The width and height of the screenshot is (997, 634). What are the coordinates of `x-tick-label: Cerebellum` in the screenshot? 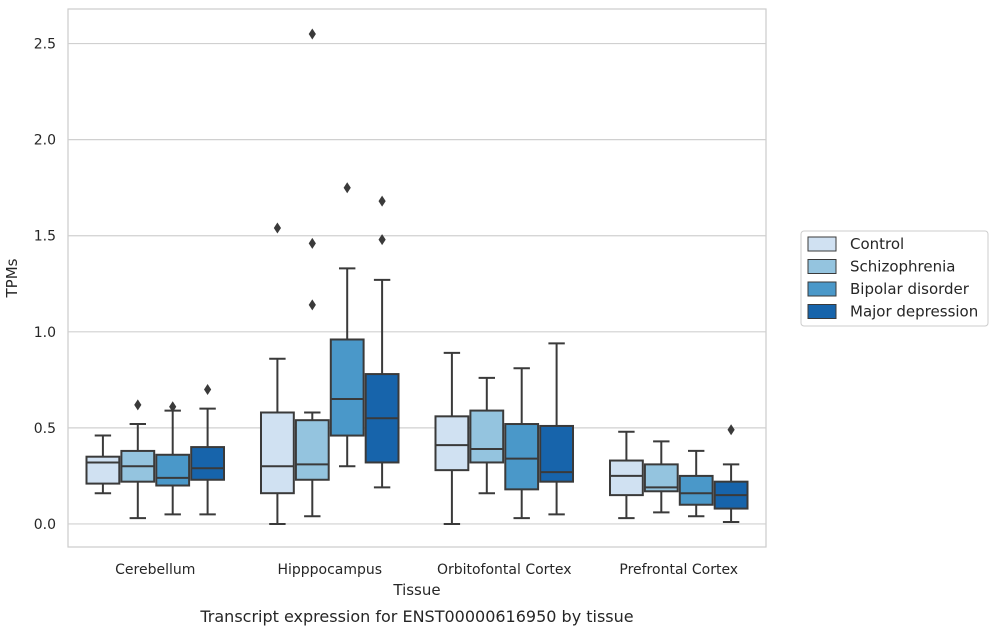 It's located at (155, 570).